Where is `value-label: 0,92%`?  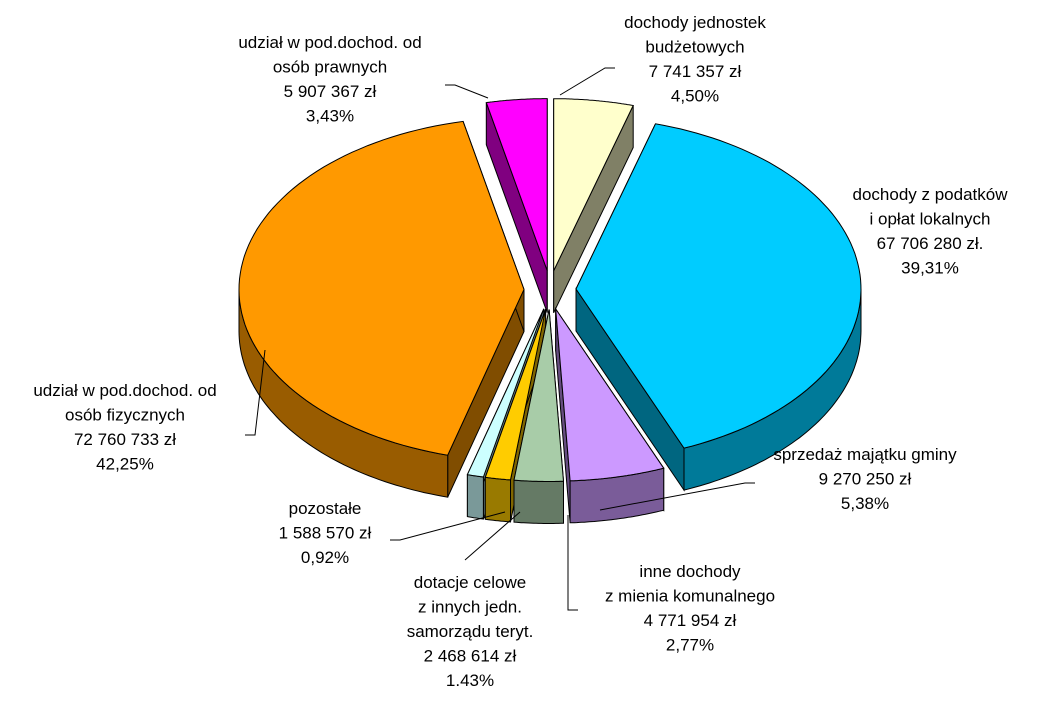
value-label: 0,92% is located at coordinates (325, 557).